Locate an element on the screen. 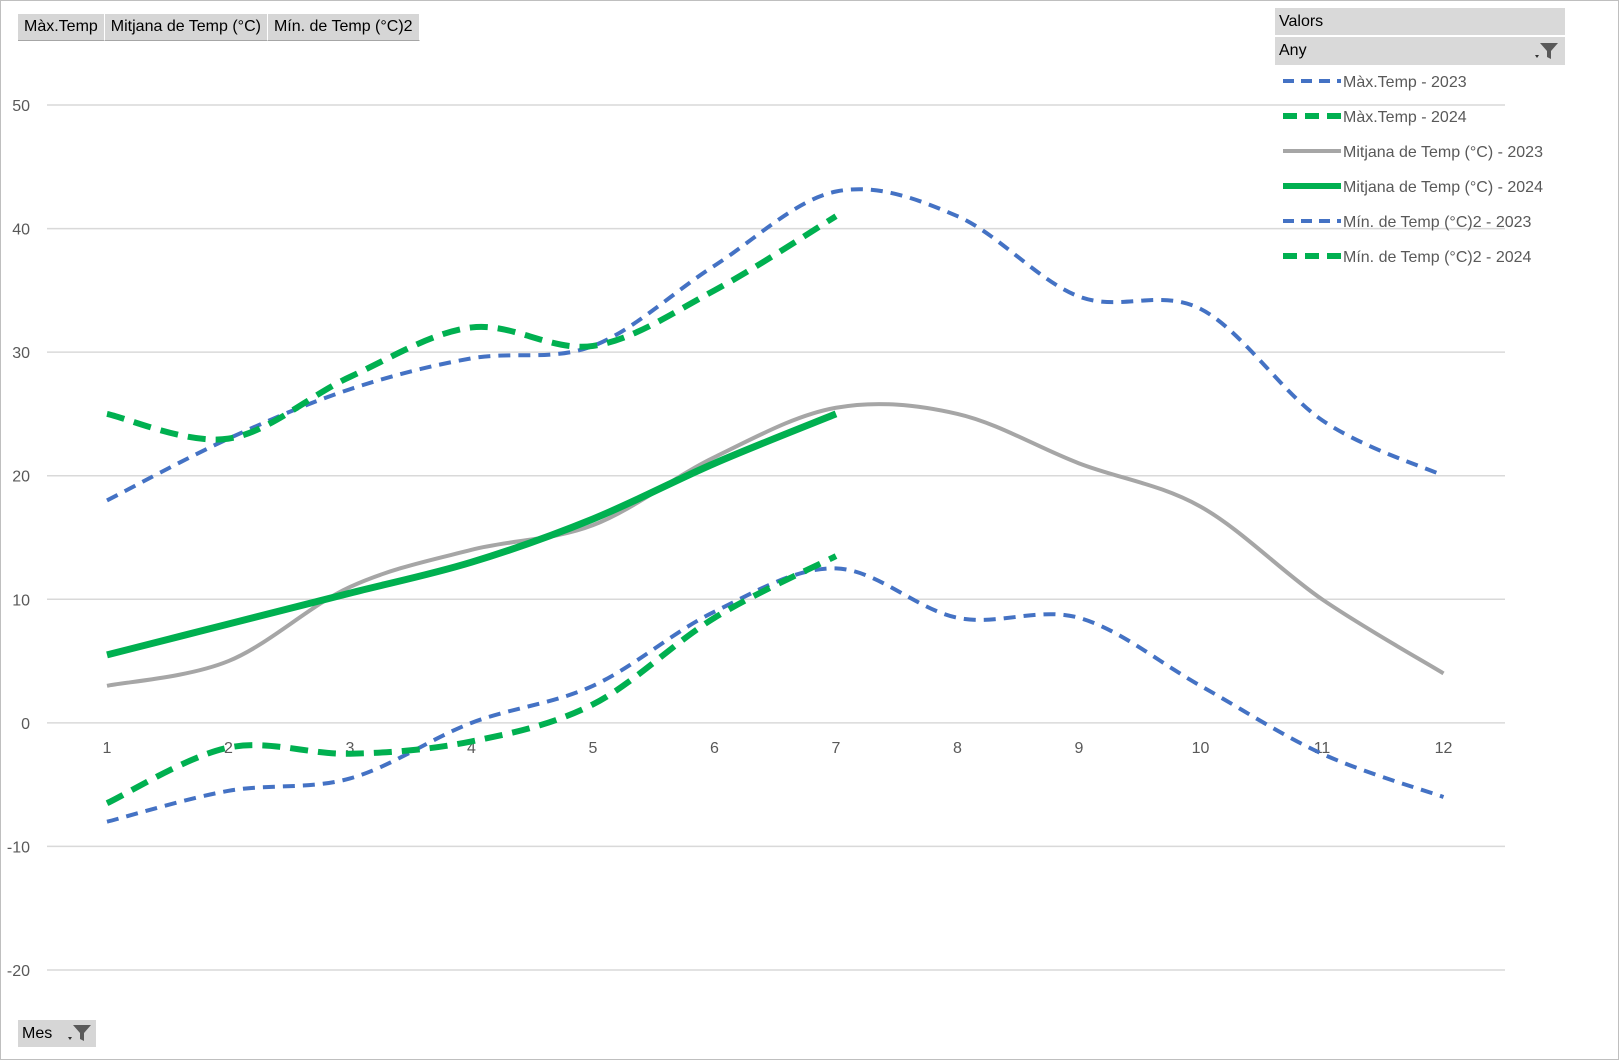  y-tick-label: 50 is located at coordinates (21, 106).